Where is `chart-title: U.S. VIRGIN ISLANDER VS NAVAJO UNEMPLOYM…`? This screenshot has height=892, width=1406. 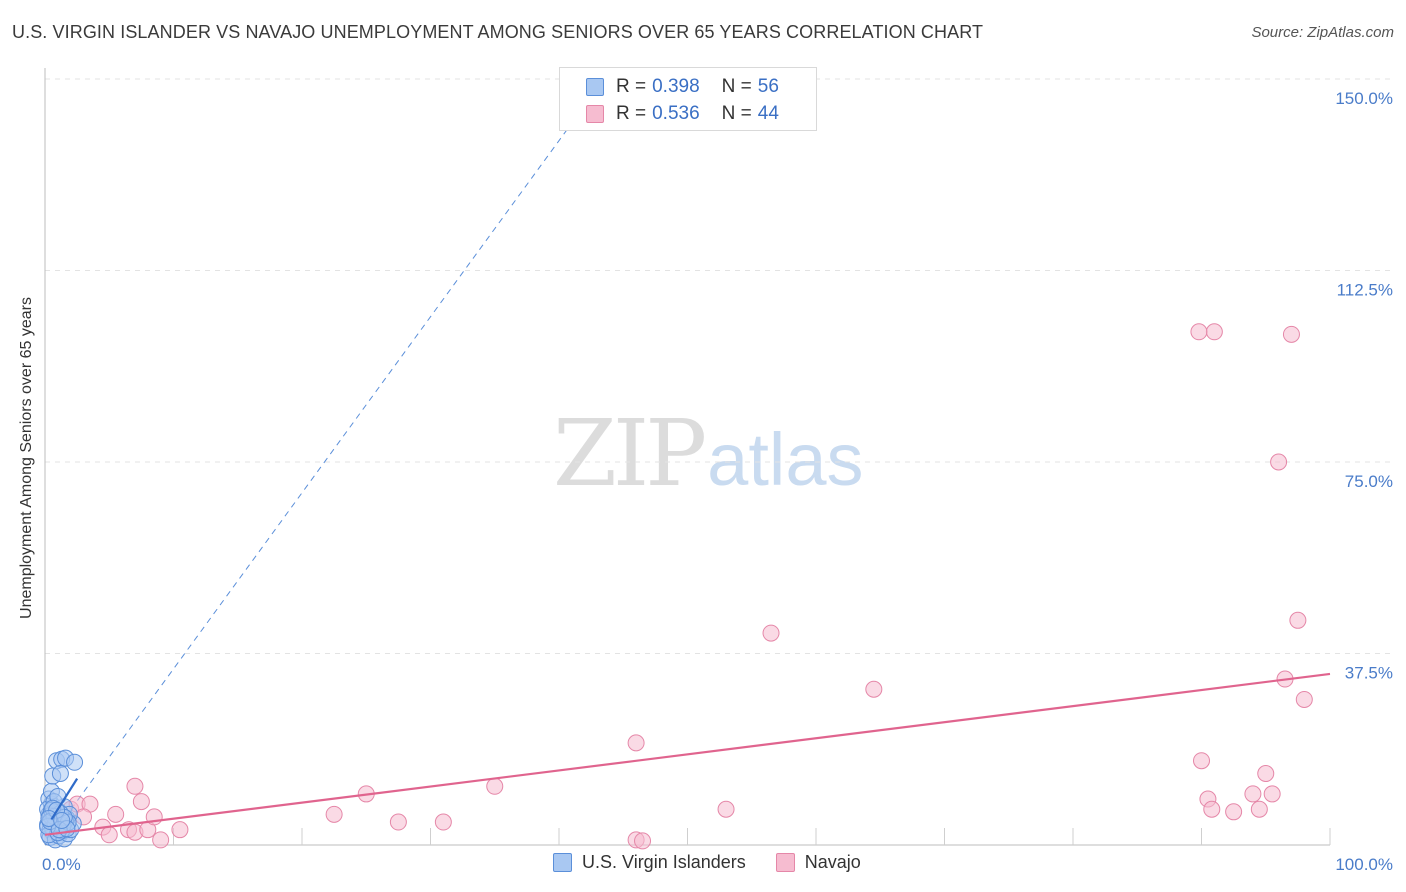
chart-title: U.S. VIRGIN ISLANDER VS NAVAJO UNEMPLOYM… is located at coordinates (498, 32).